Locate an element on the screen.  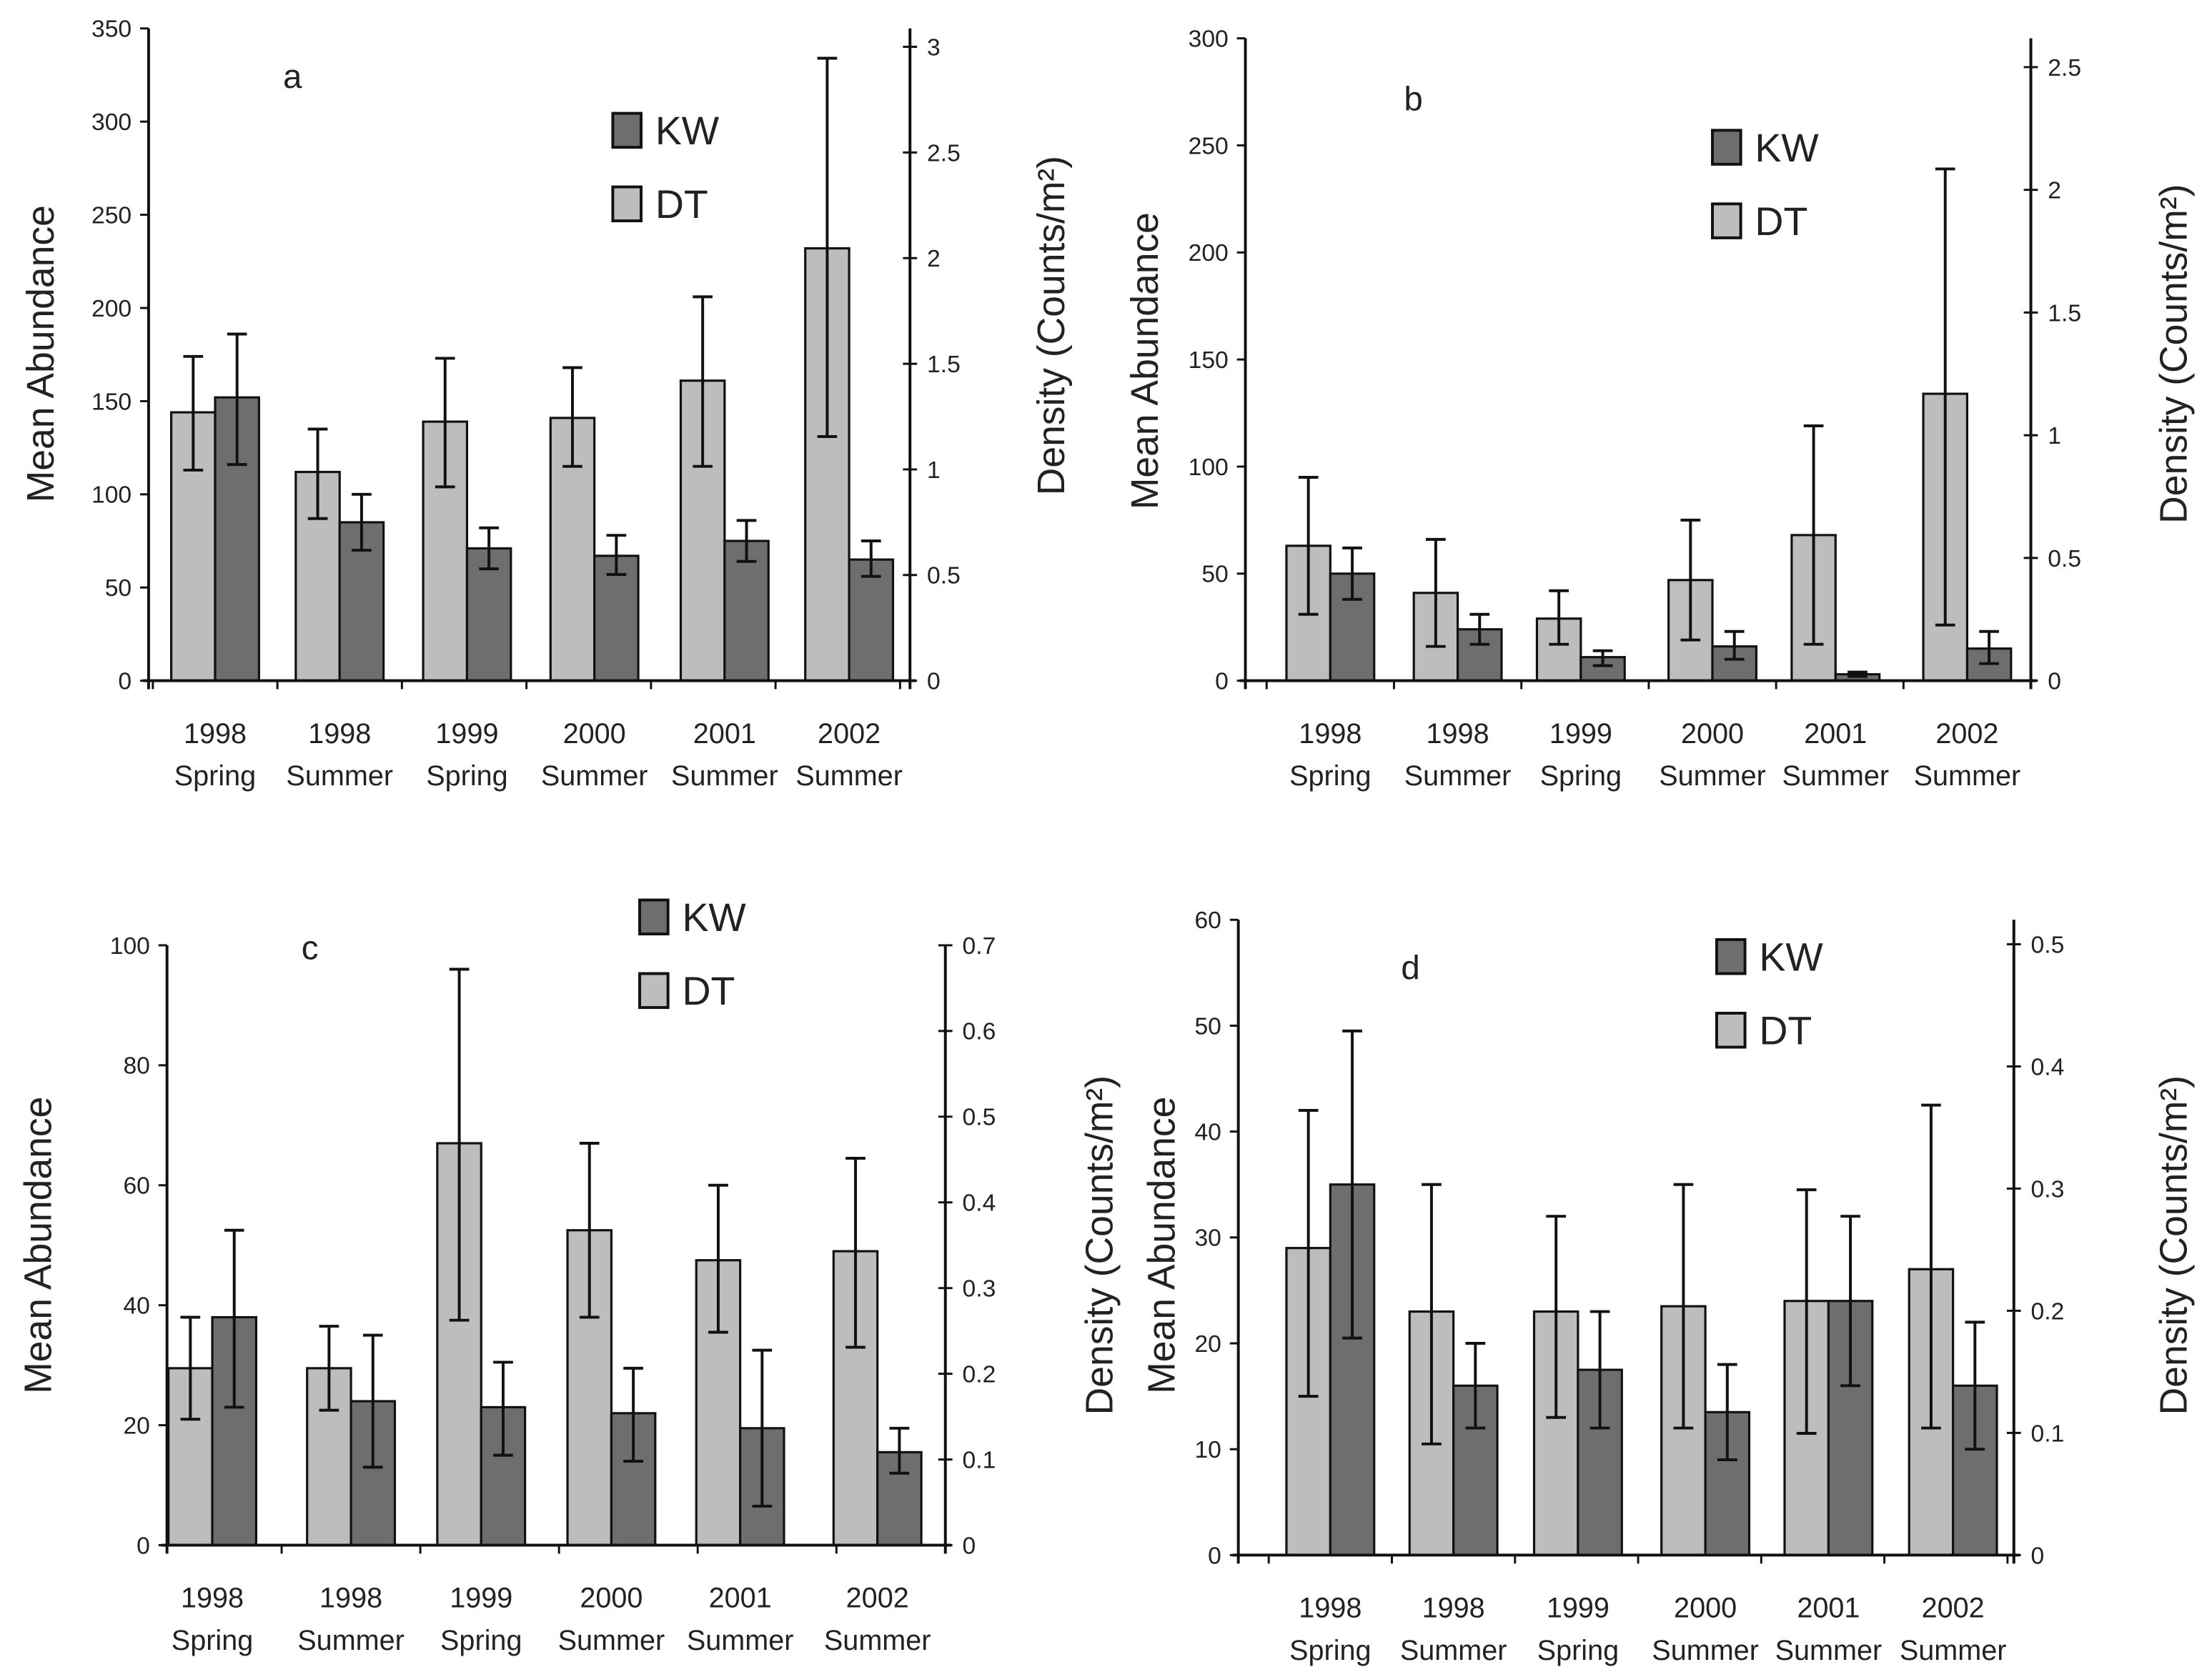
y2-tick-label: 2 is located at coordinates (2054, 191).